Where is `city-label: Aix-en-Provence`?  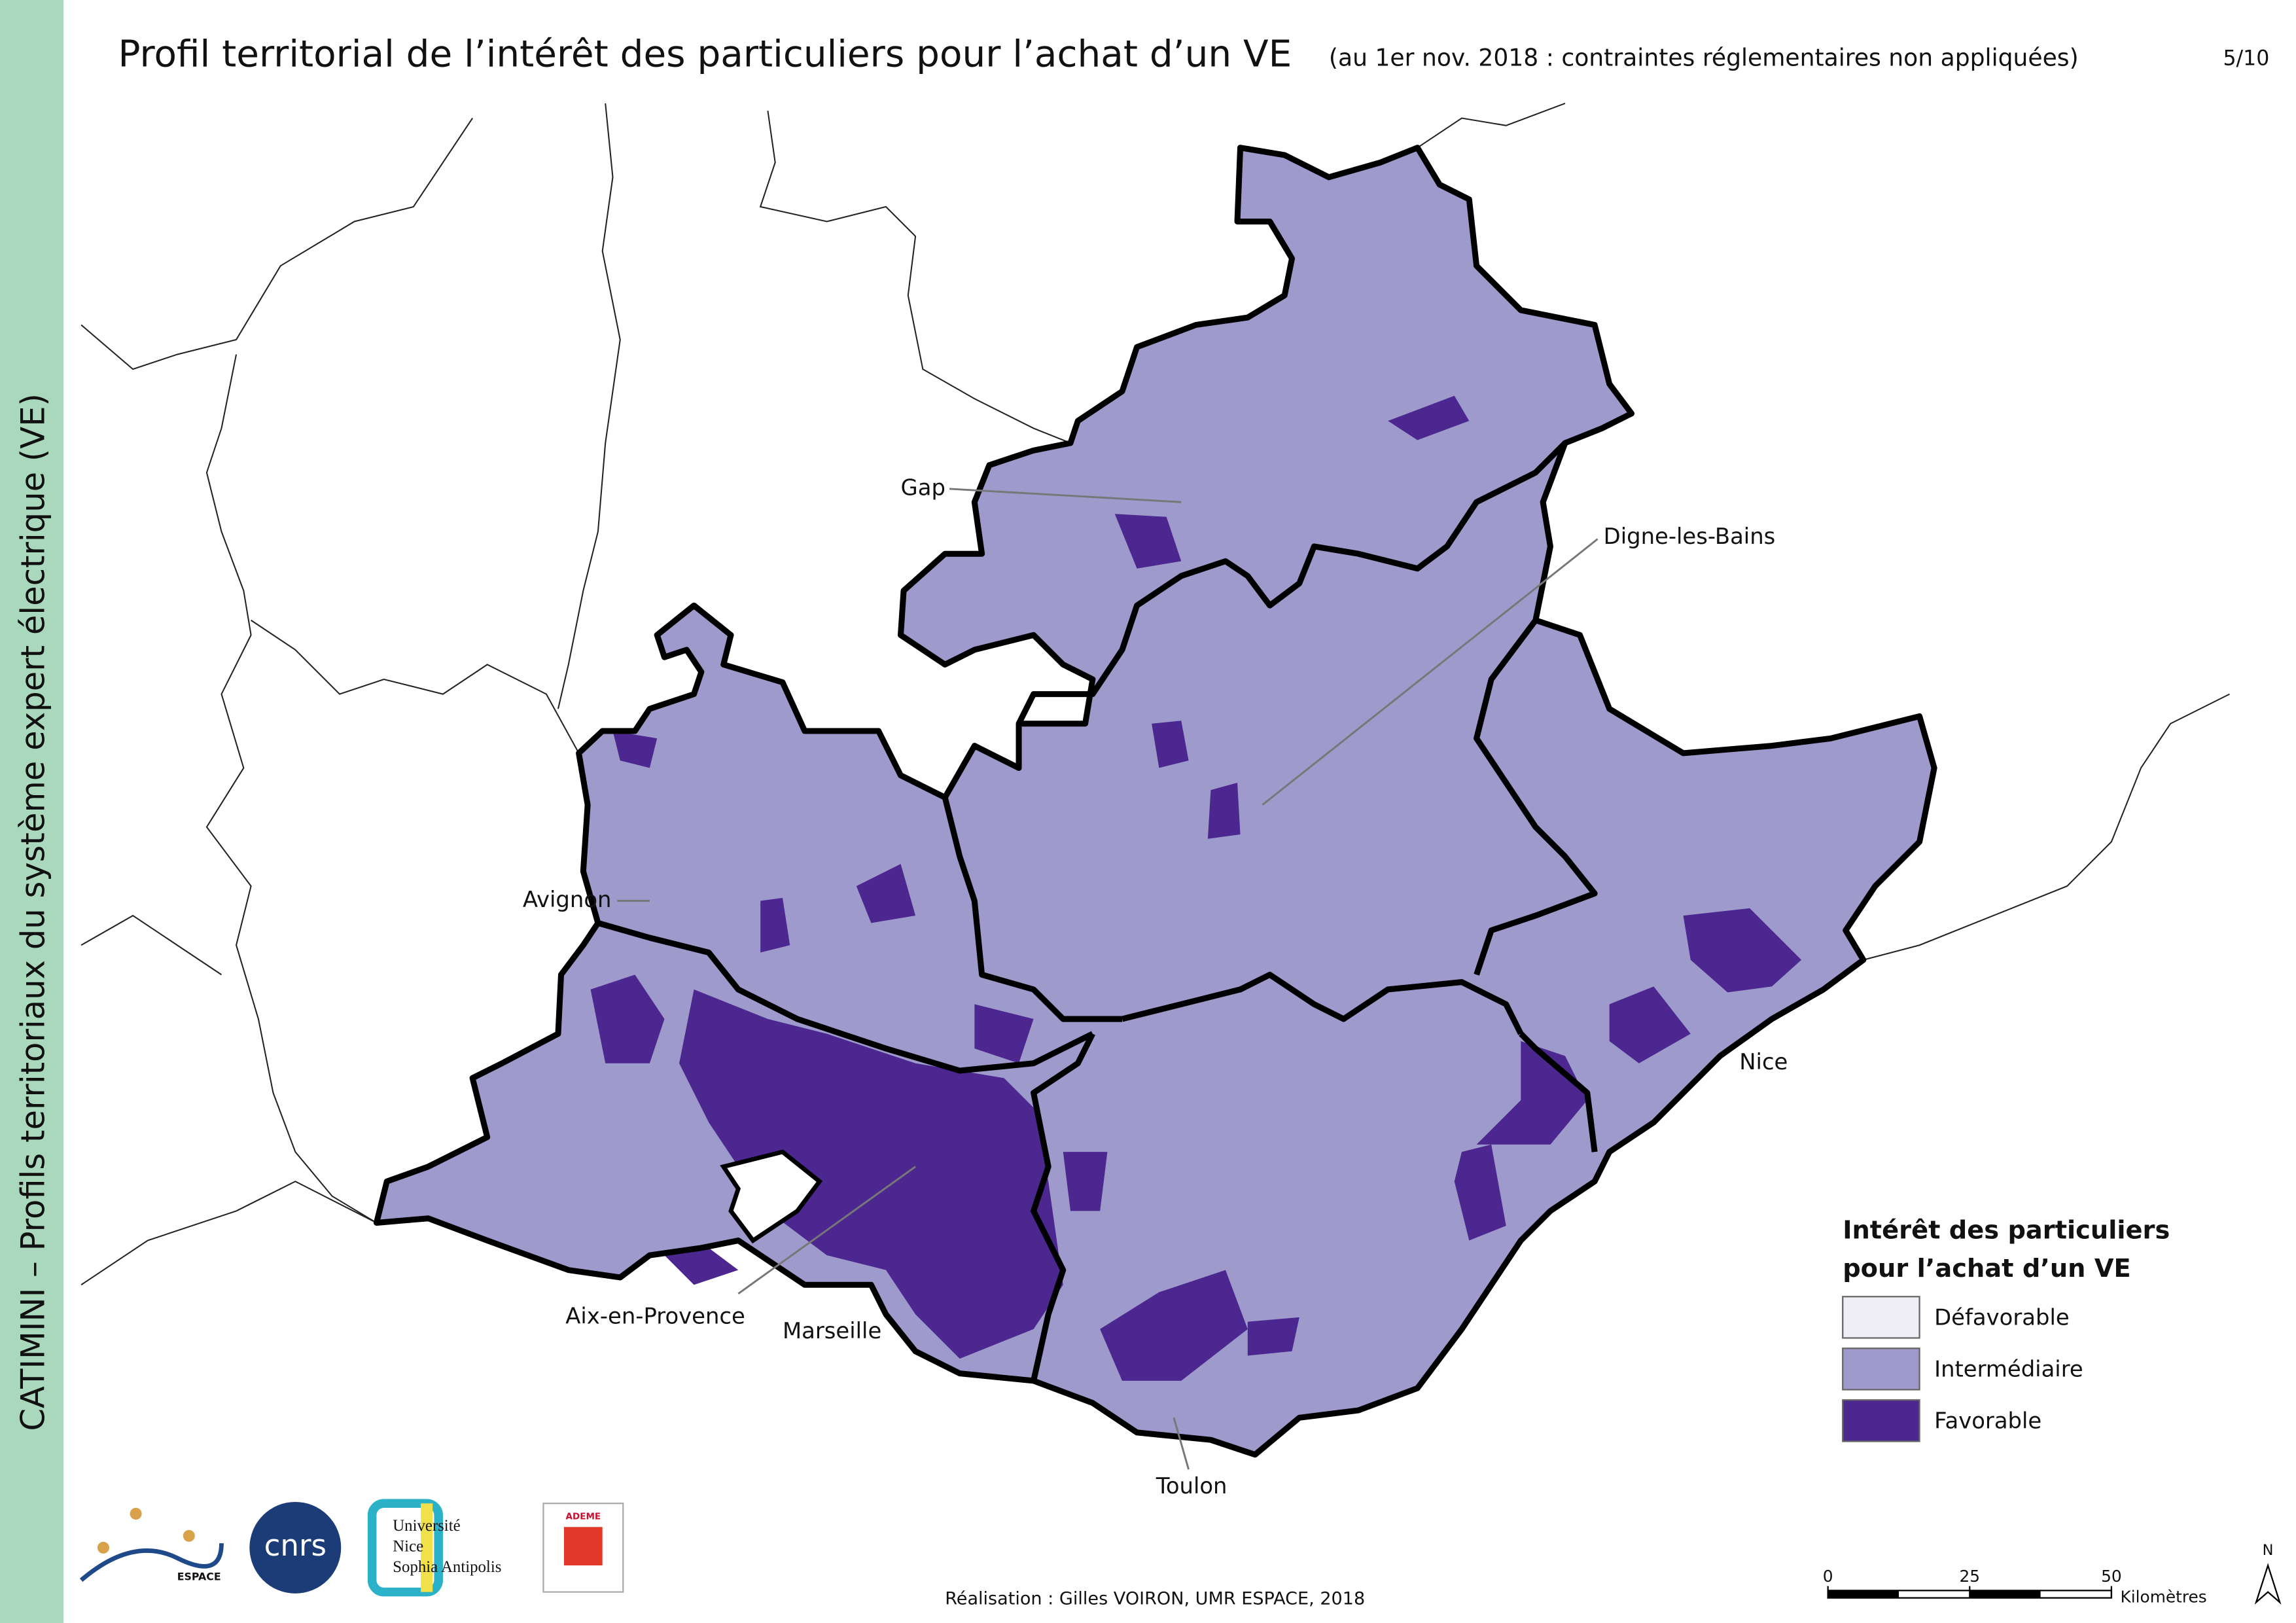 city-label: Aix-en-Provence is located at coordinates (655, 1316).